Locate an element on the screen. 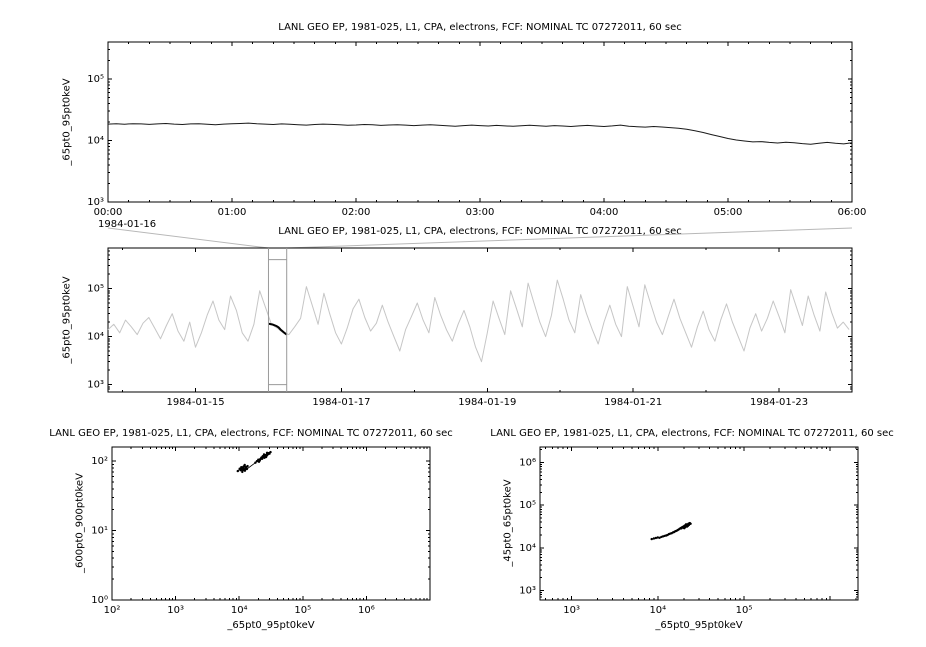 This screenshot has height=647, width=926. x-tick-label: 00:00 is located at coordinates (108, 212).